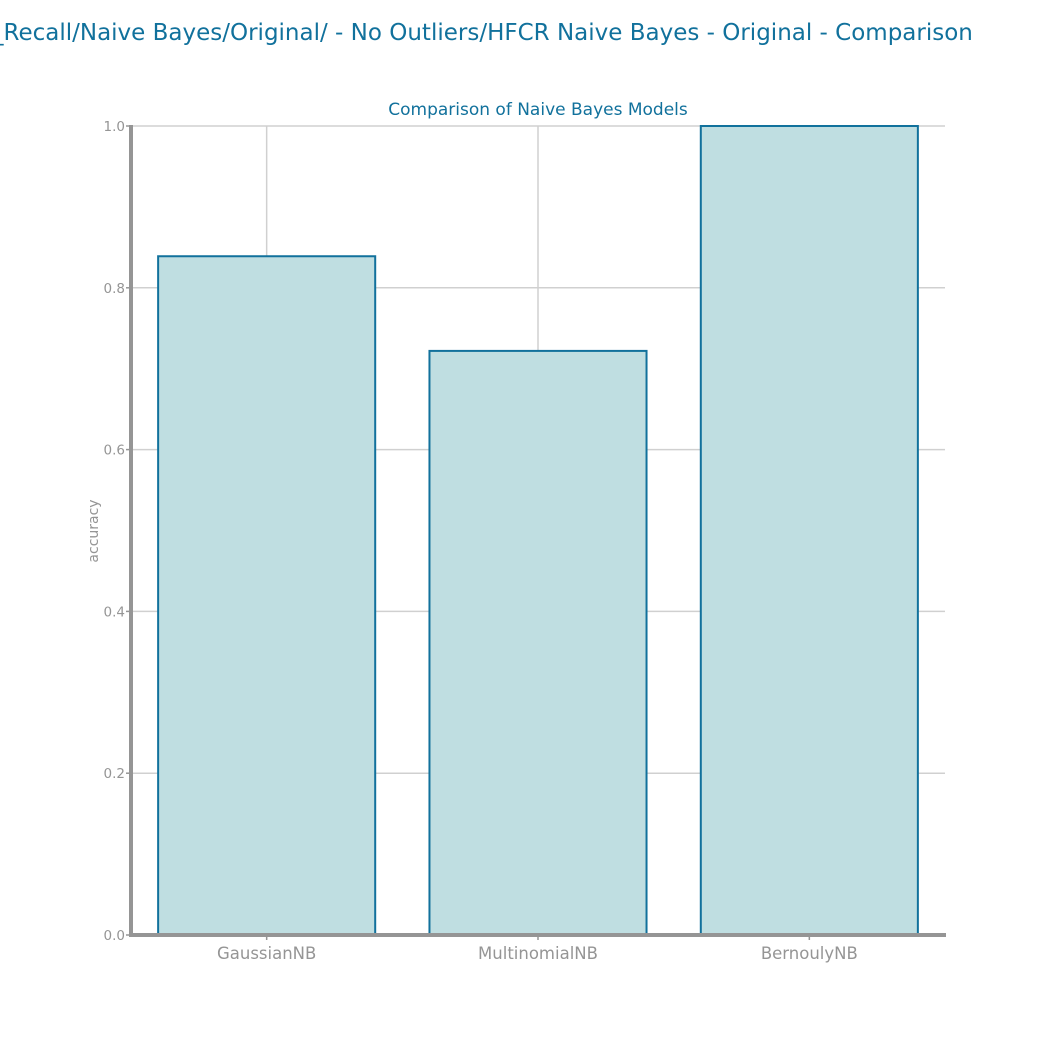  What do you see at coordinates (538, 953) in the screenshot?
I see `x-tick-label: MultinomialNB` at bounding box center [538, 953].